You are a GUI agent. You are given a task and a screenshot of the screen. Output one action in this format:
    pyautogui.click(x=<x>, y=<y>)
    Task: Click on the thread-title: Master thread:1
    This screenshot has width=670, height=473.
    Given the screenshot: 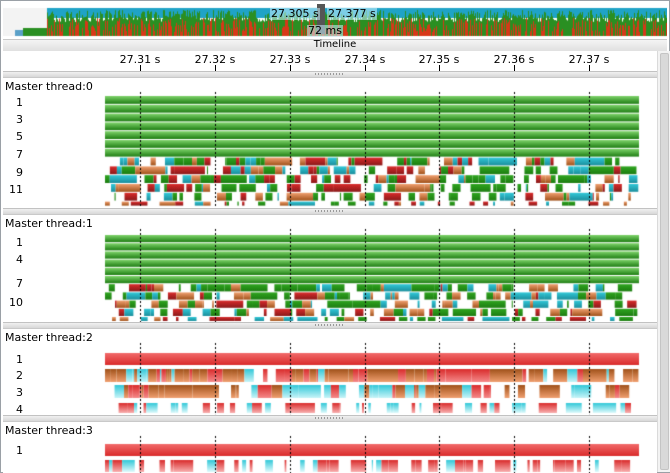 What is the action you would take?
    pyautogui.click(x=49, y=223)
    